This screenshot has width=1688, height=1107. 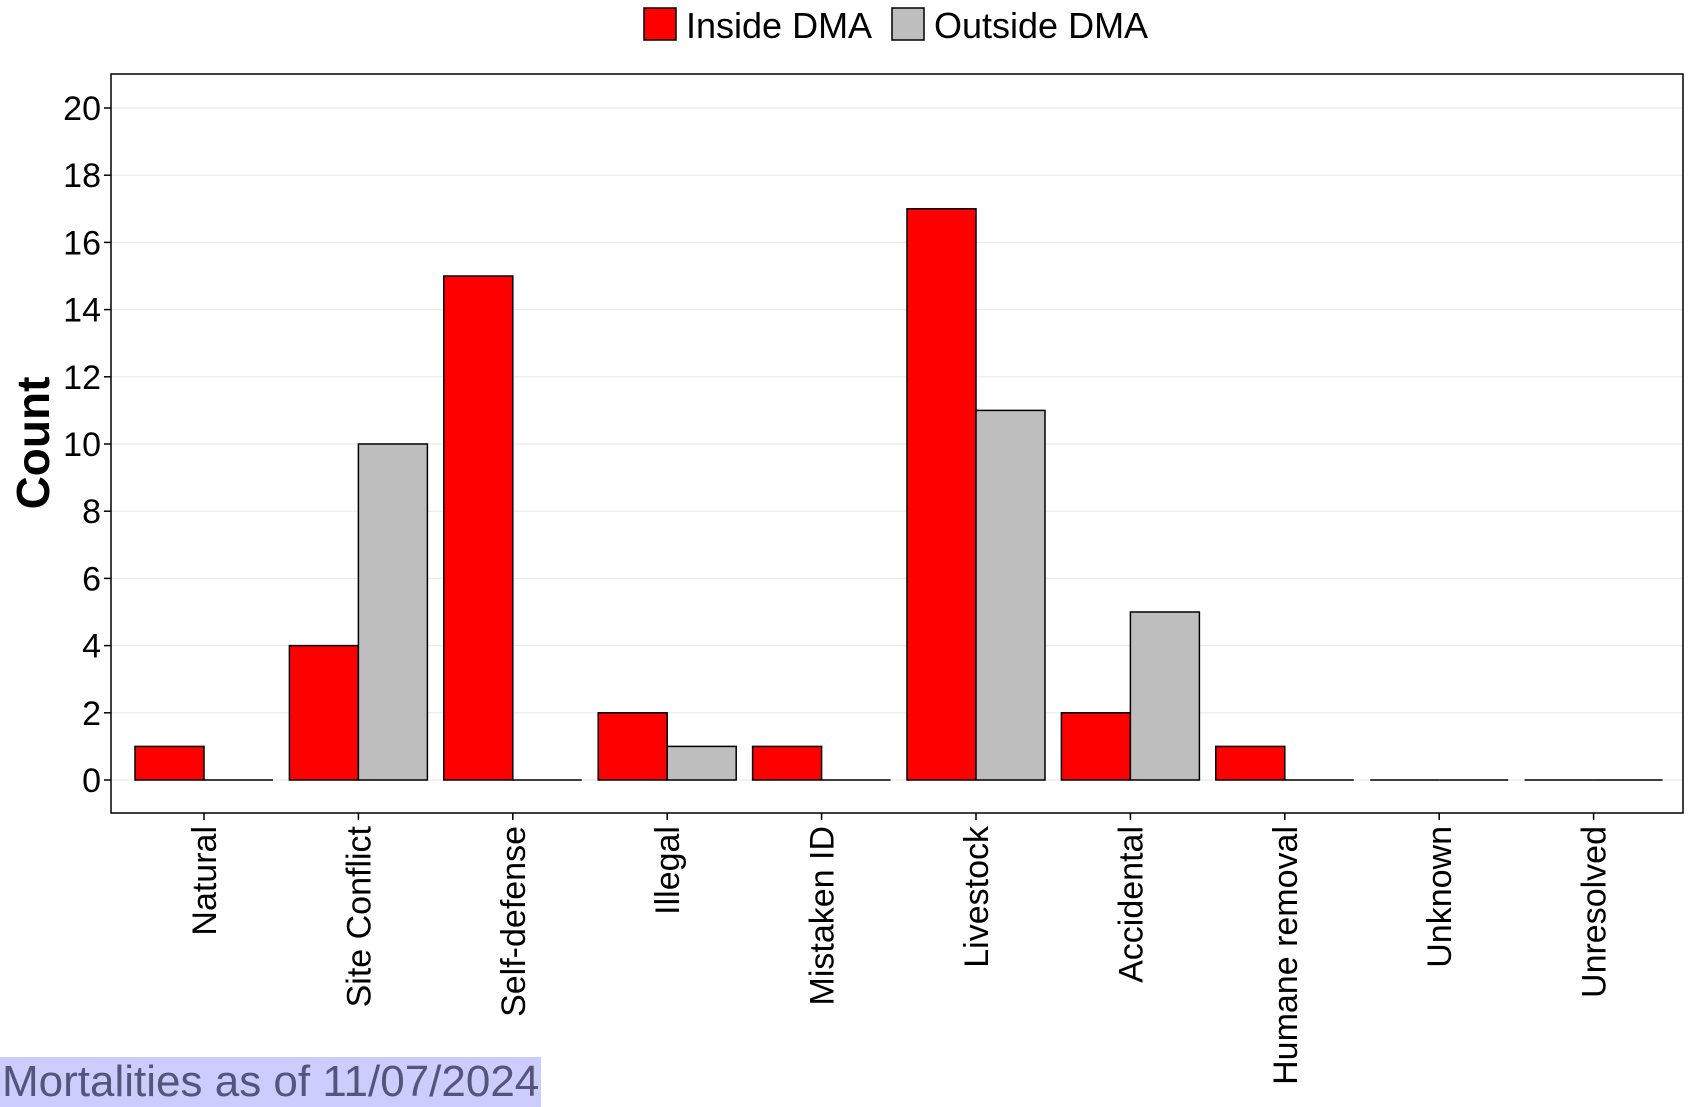 What do you see at coordinates (908, 24) in the screenshot?
I see `legend-swatch-outside` at bounding box center [908, 24].